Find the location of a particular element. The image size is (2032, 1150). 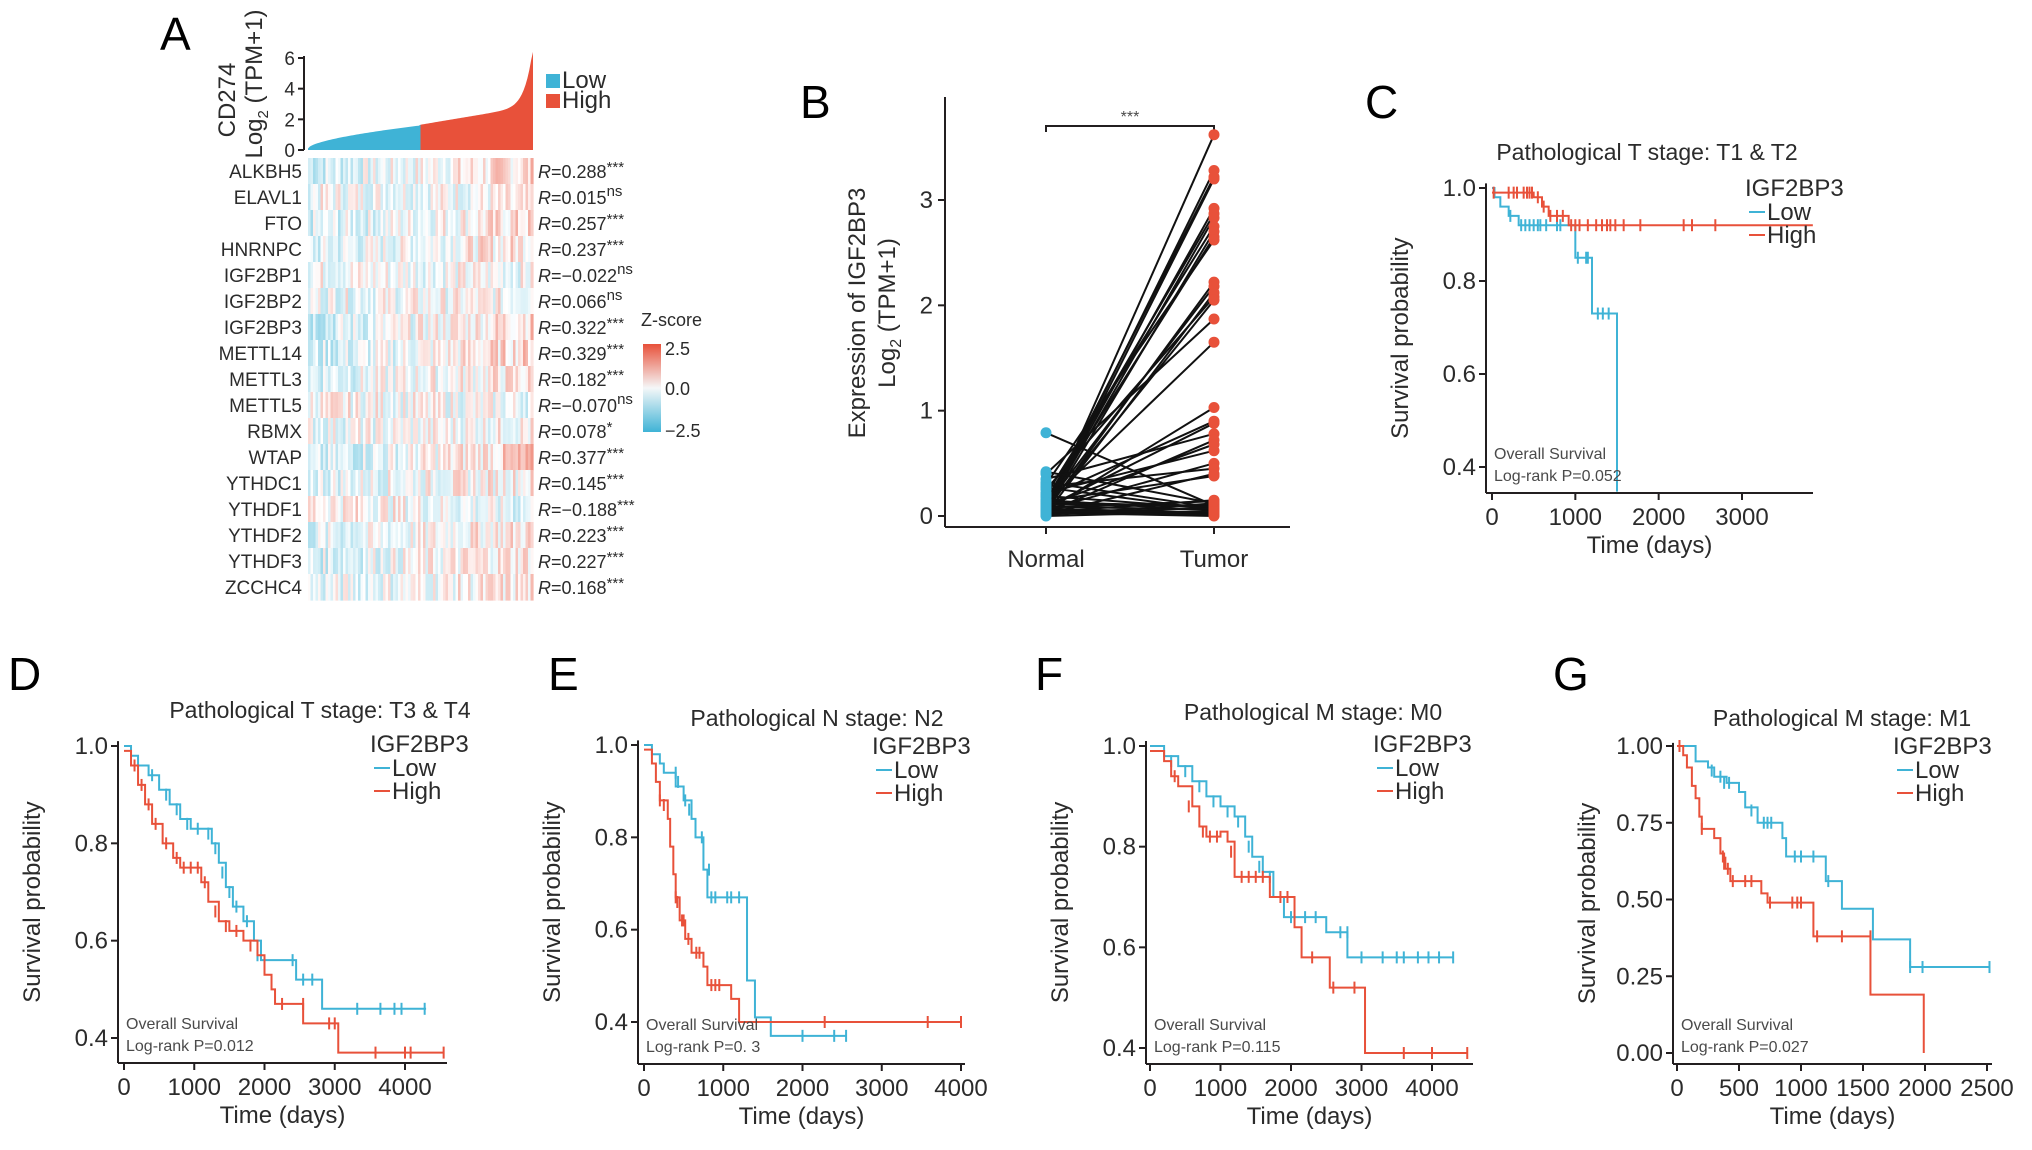

legend-label-low: Low is located at coordinates (584, 80).